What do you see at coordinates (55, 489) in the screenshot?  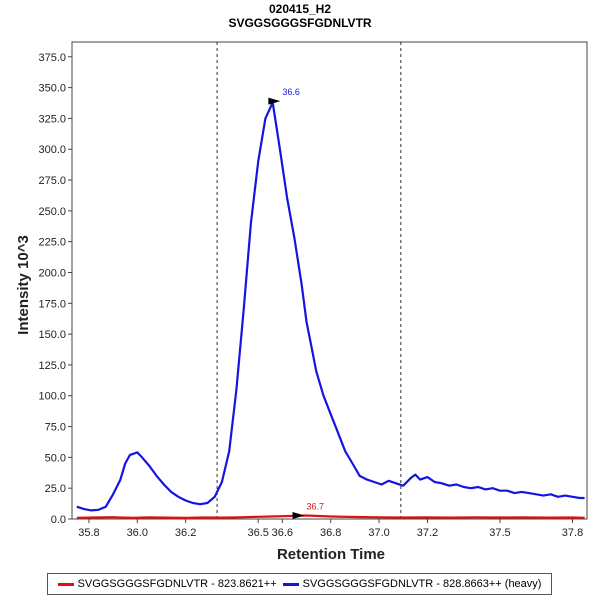 I see `y-tick-label: 25.0` at bounding box center [55, 489].